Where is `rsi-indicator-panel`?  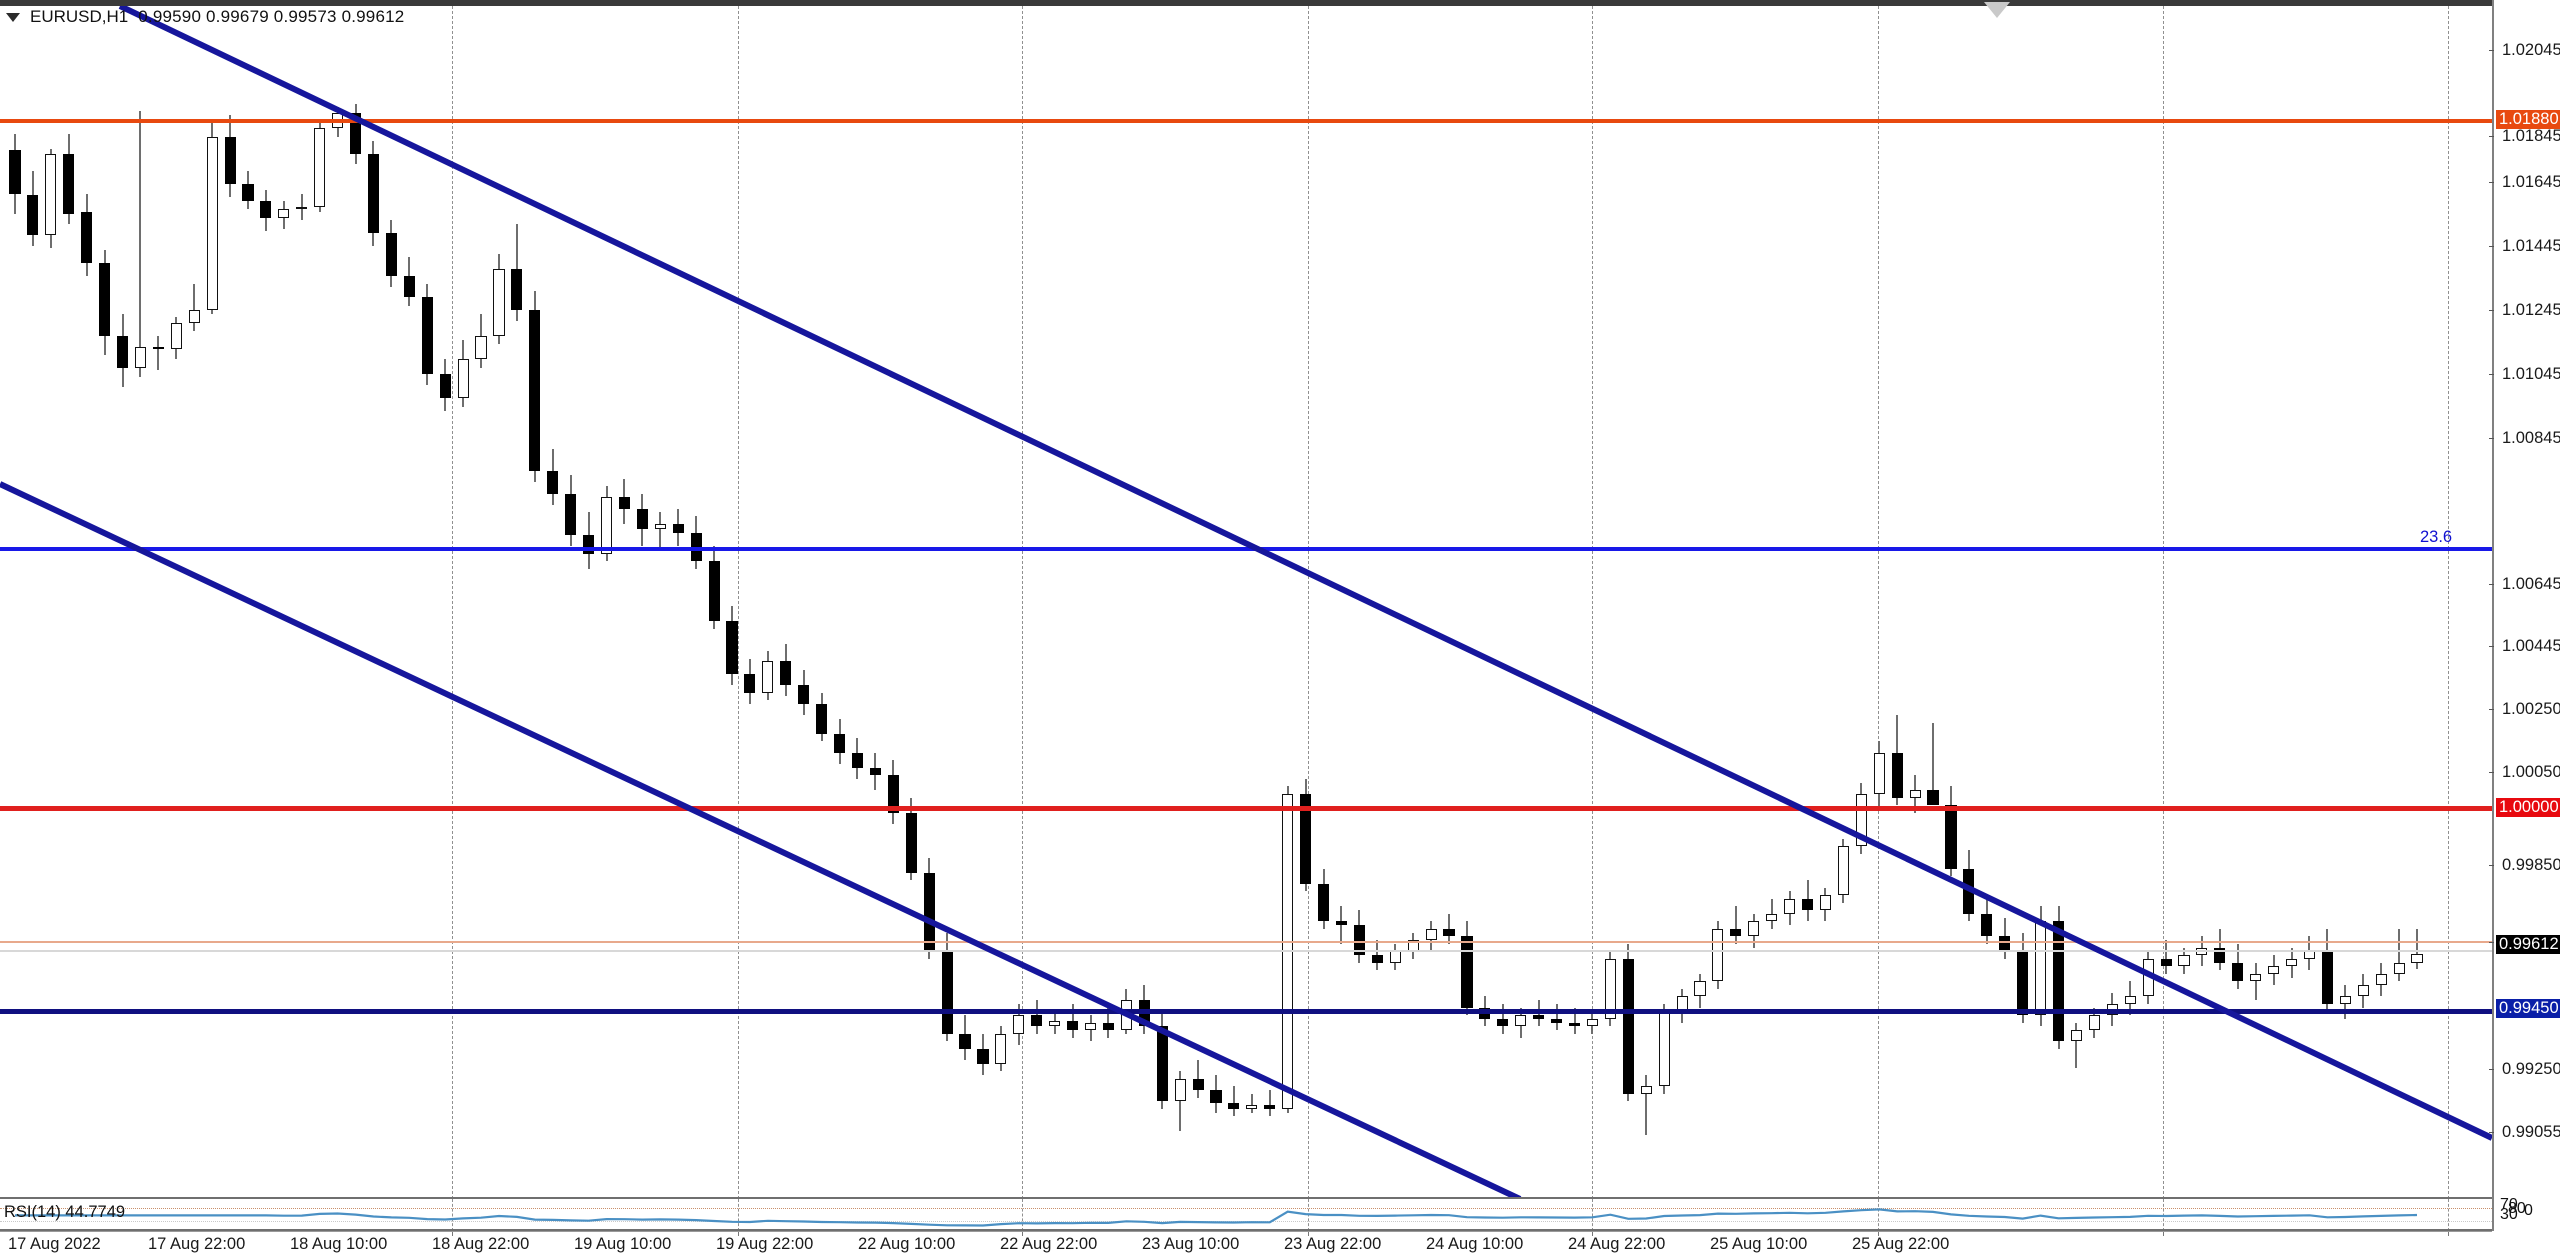
rsi-indicator-panel is located at coordinates (1246, 1215).